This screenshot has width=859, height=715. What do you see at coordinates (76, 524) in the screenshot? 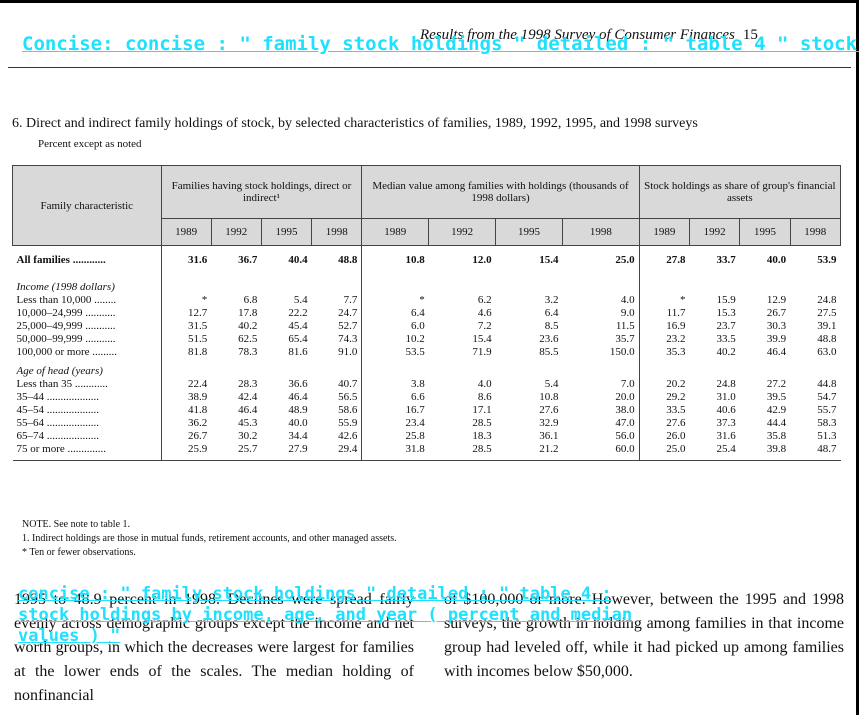
I see `note-line: NOTE. See note to table 1.` at bounding box center [76, 524].